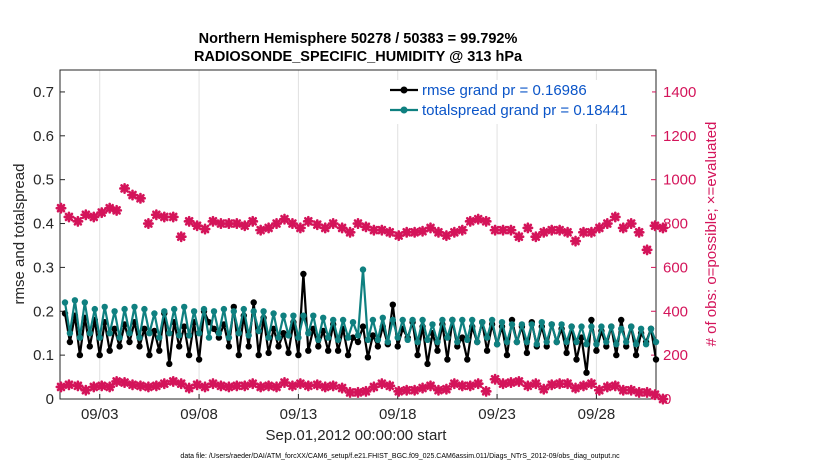 Image resolution: width=830 pixels, height=475 pixels. Describe the element at coordinates (50, 399) in the screenshot. I see `y-left-tick-label: 0` at that location.